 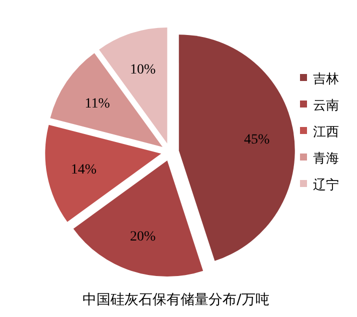 What do you see at coordinates (83, 170) in the screenshot?
I see `data-label: 14%` at bounding box center [83, 170].